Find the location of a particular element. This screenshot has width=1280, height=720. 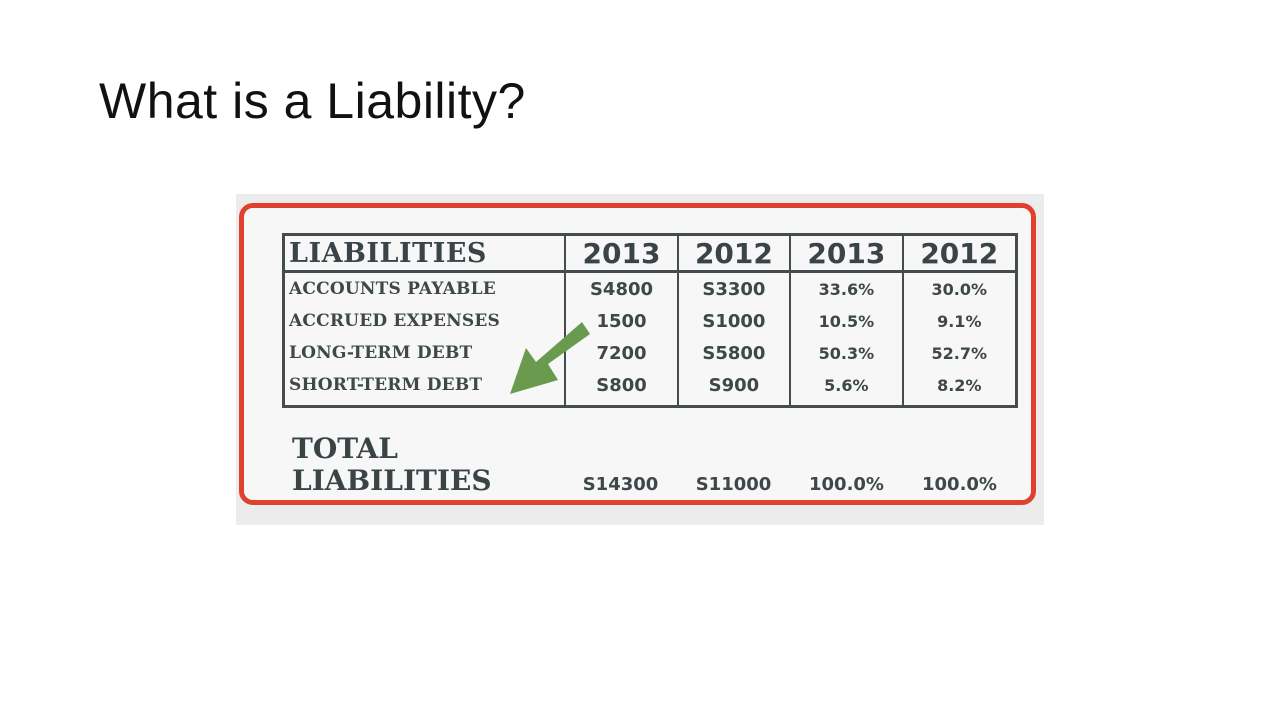

cell-2013-percent: 50.3% is located at coordinates (846, 353).